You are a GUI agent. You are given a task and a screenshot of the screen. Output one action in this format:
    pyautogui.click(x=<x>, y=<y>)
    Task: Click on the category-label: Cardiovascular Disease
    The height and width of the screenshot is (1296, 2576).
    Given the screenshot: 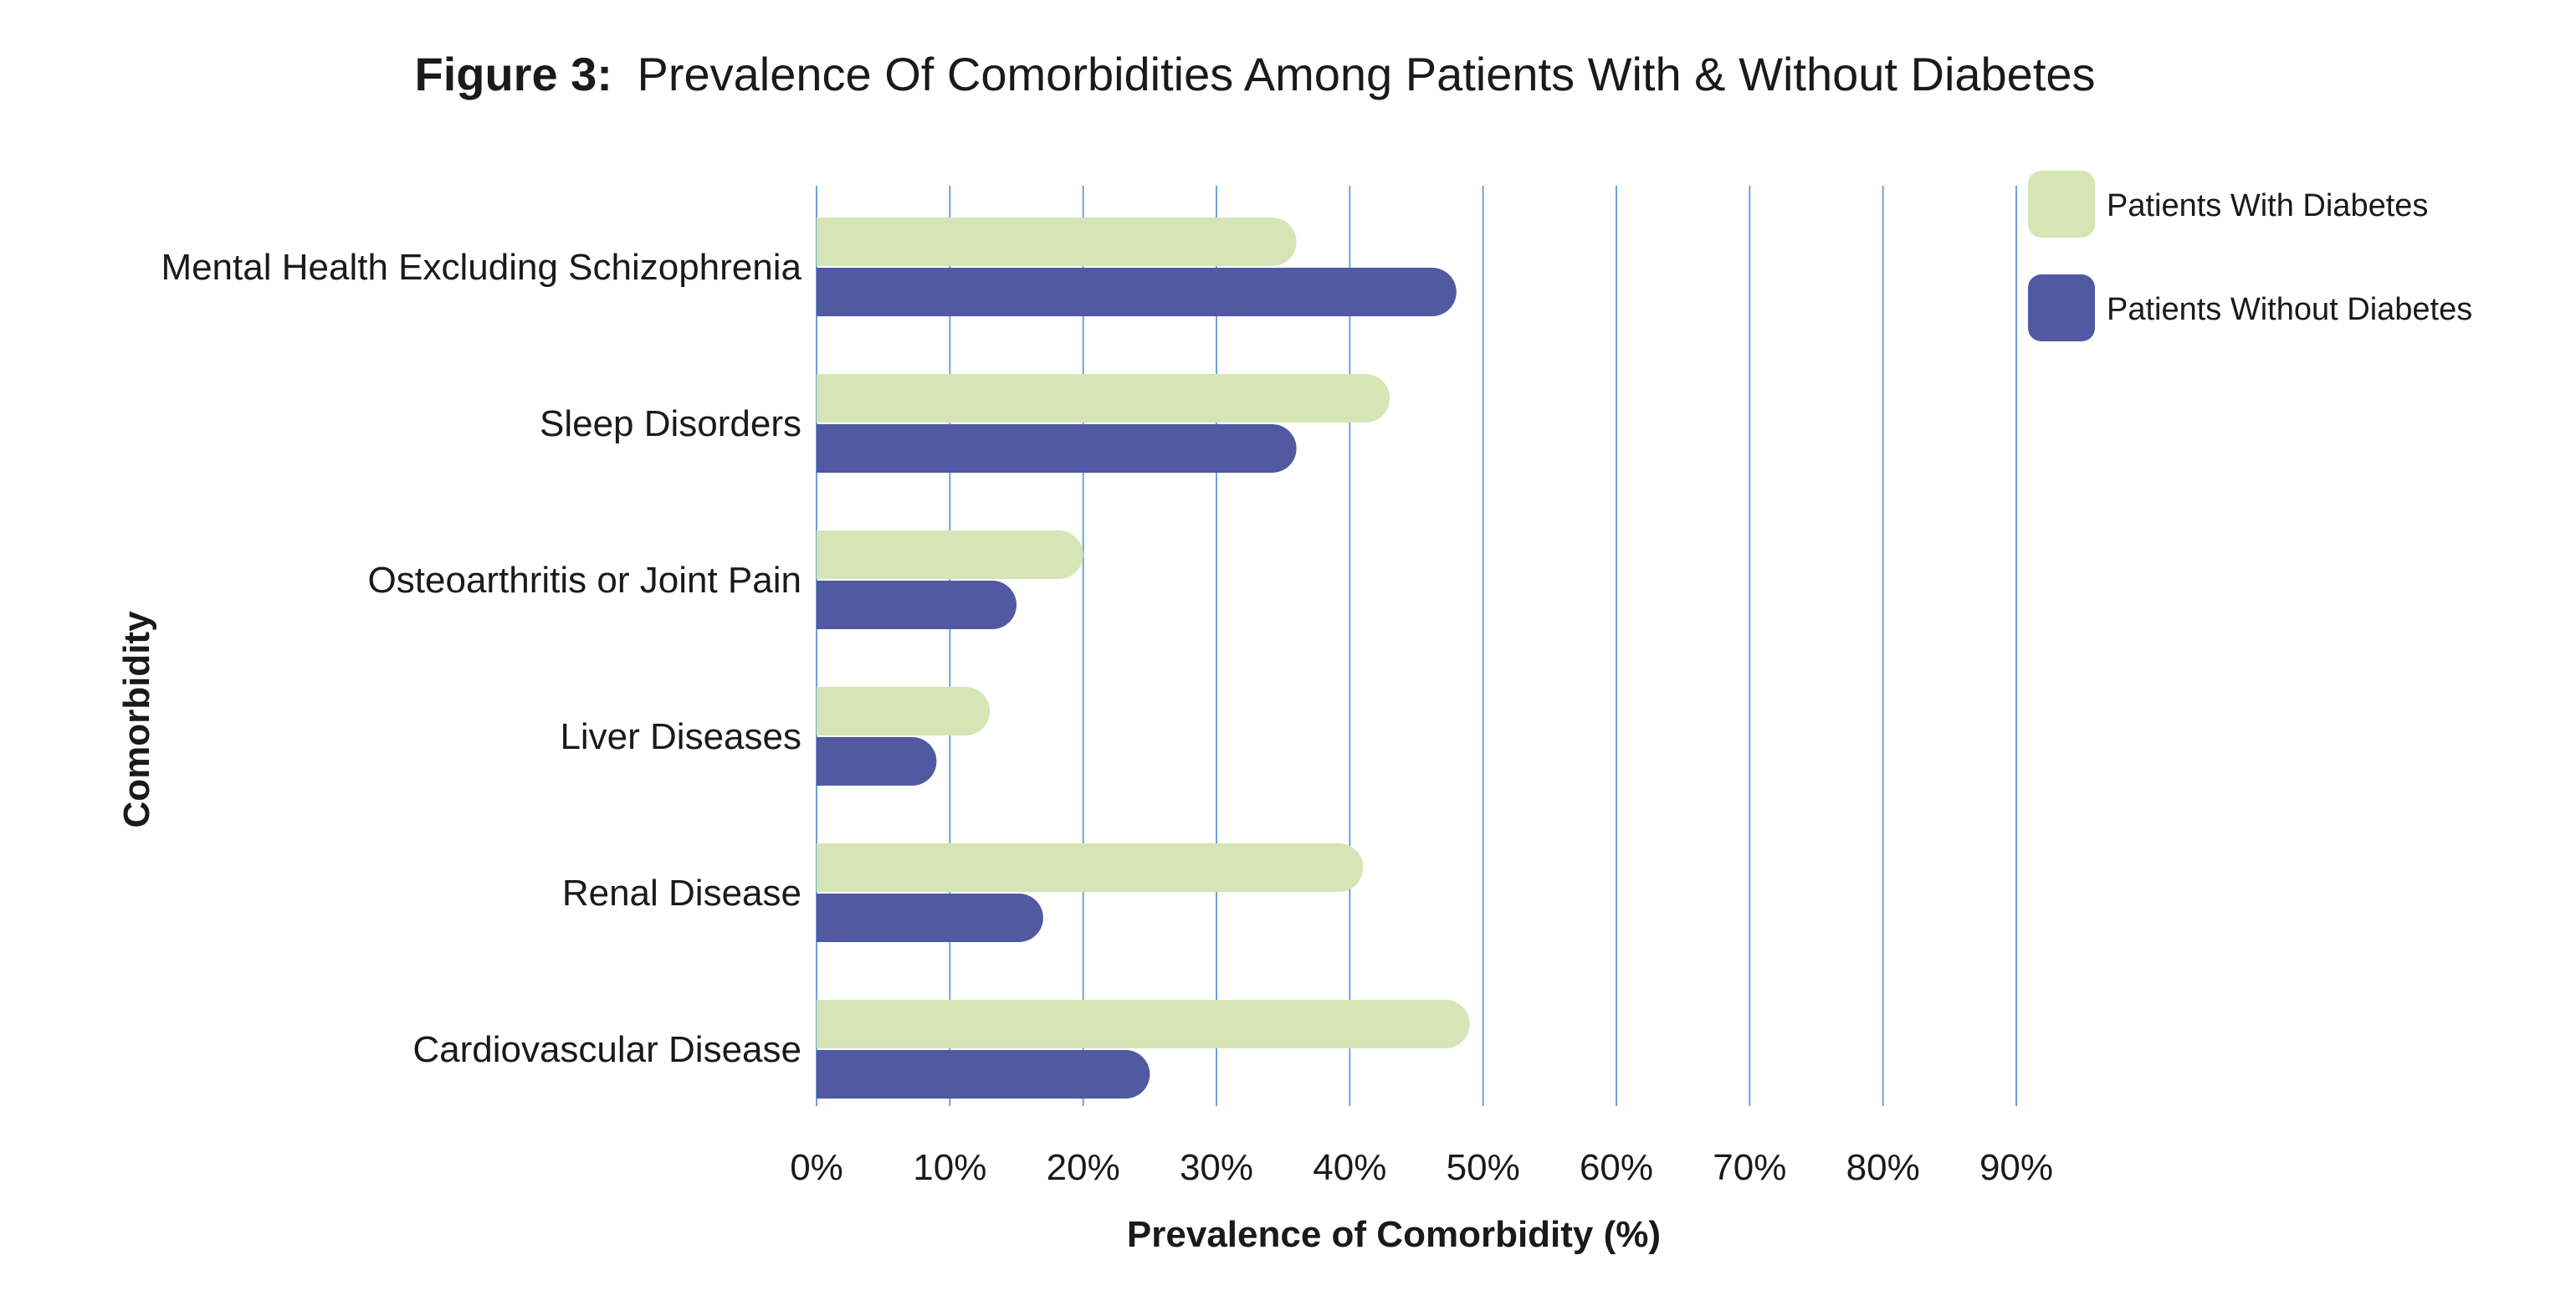 What is the action you would take?
    pyautogui.click(x=606, y=1049)
    